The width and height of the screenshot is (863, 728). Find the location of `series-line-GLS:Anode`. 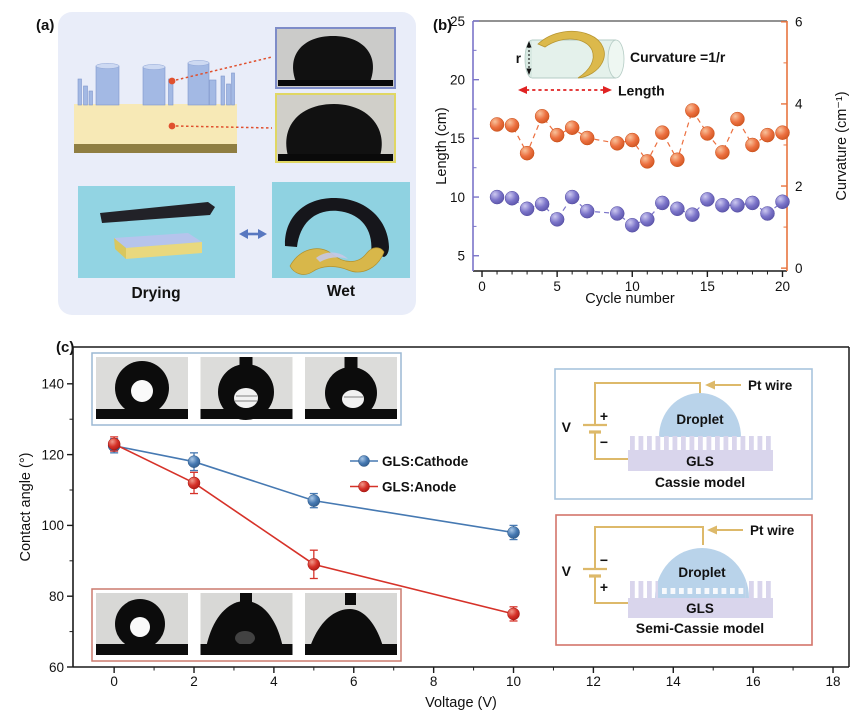

series-line-GLS:Anode is located at coordinates (313, 529).